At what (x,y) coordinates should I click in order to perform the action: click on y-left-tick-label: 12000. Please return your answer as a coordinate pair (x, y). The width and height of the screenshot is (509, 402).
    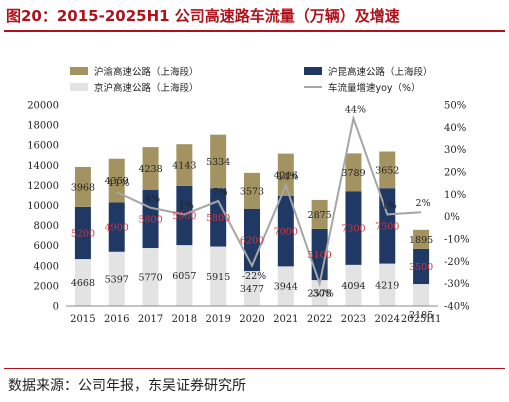
    Looking at the image, I should click on (43, 186).